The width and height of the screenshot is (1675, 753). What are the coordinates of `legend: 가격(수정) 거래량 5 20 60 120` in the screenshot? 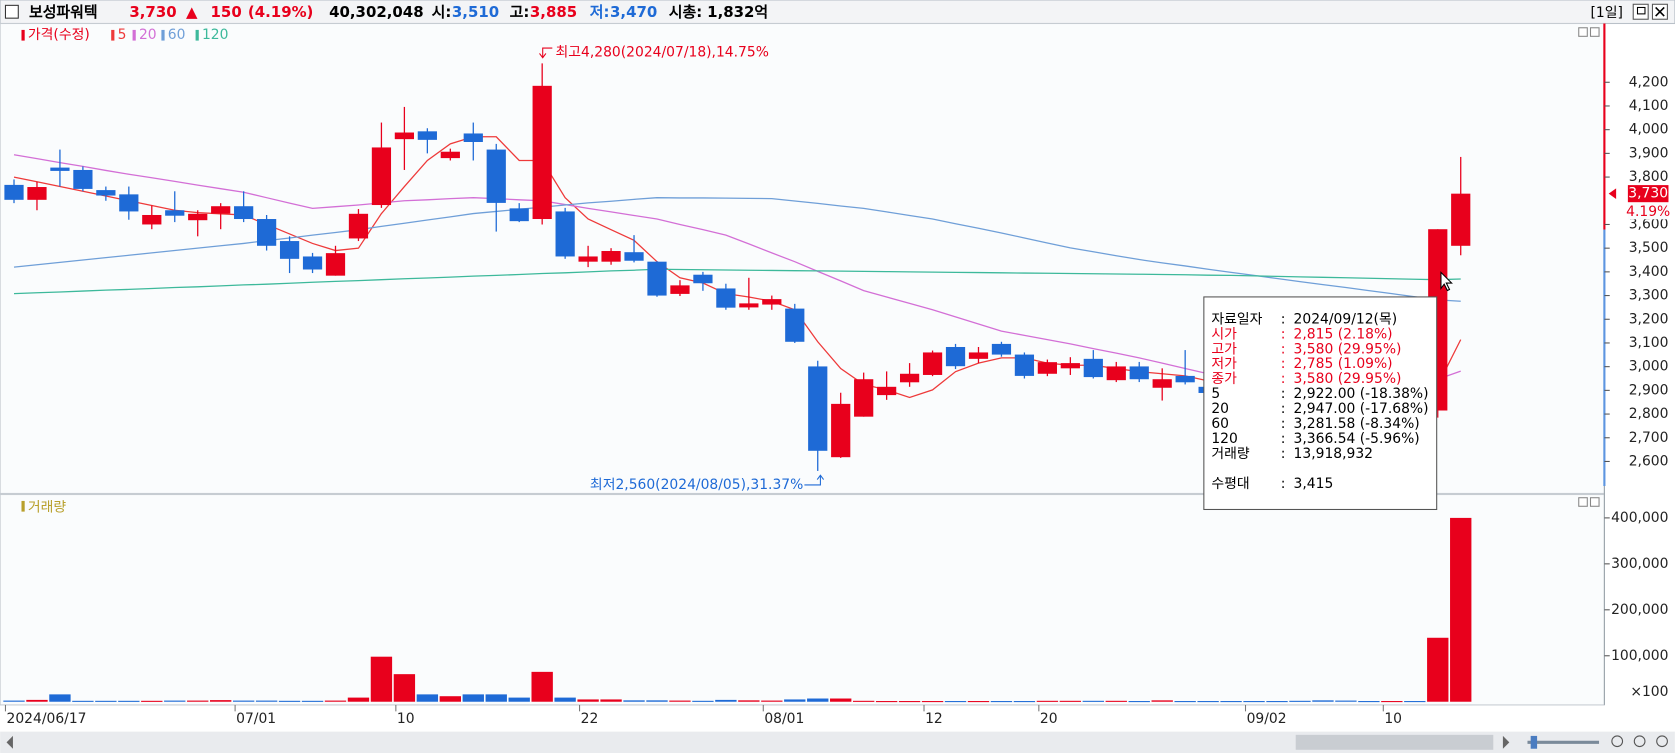 It's located at (124, 271).